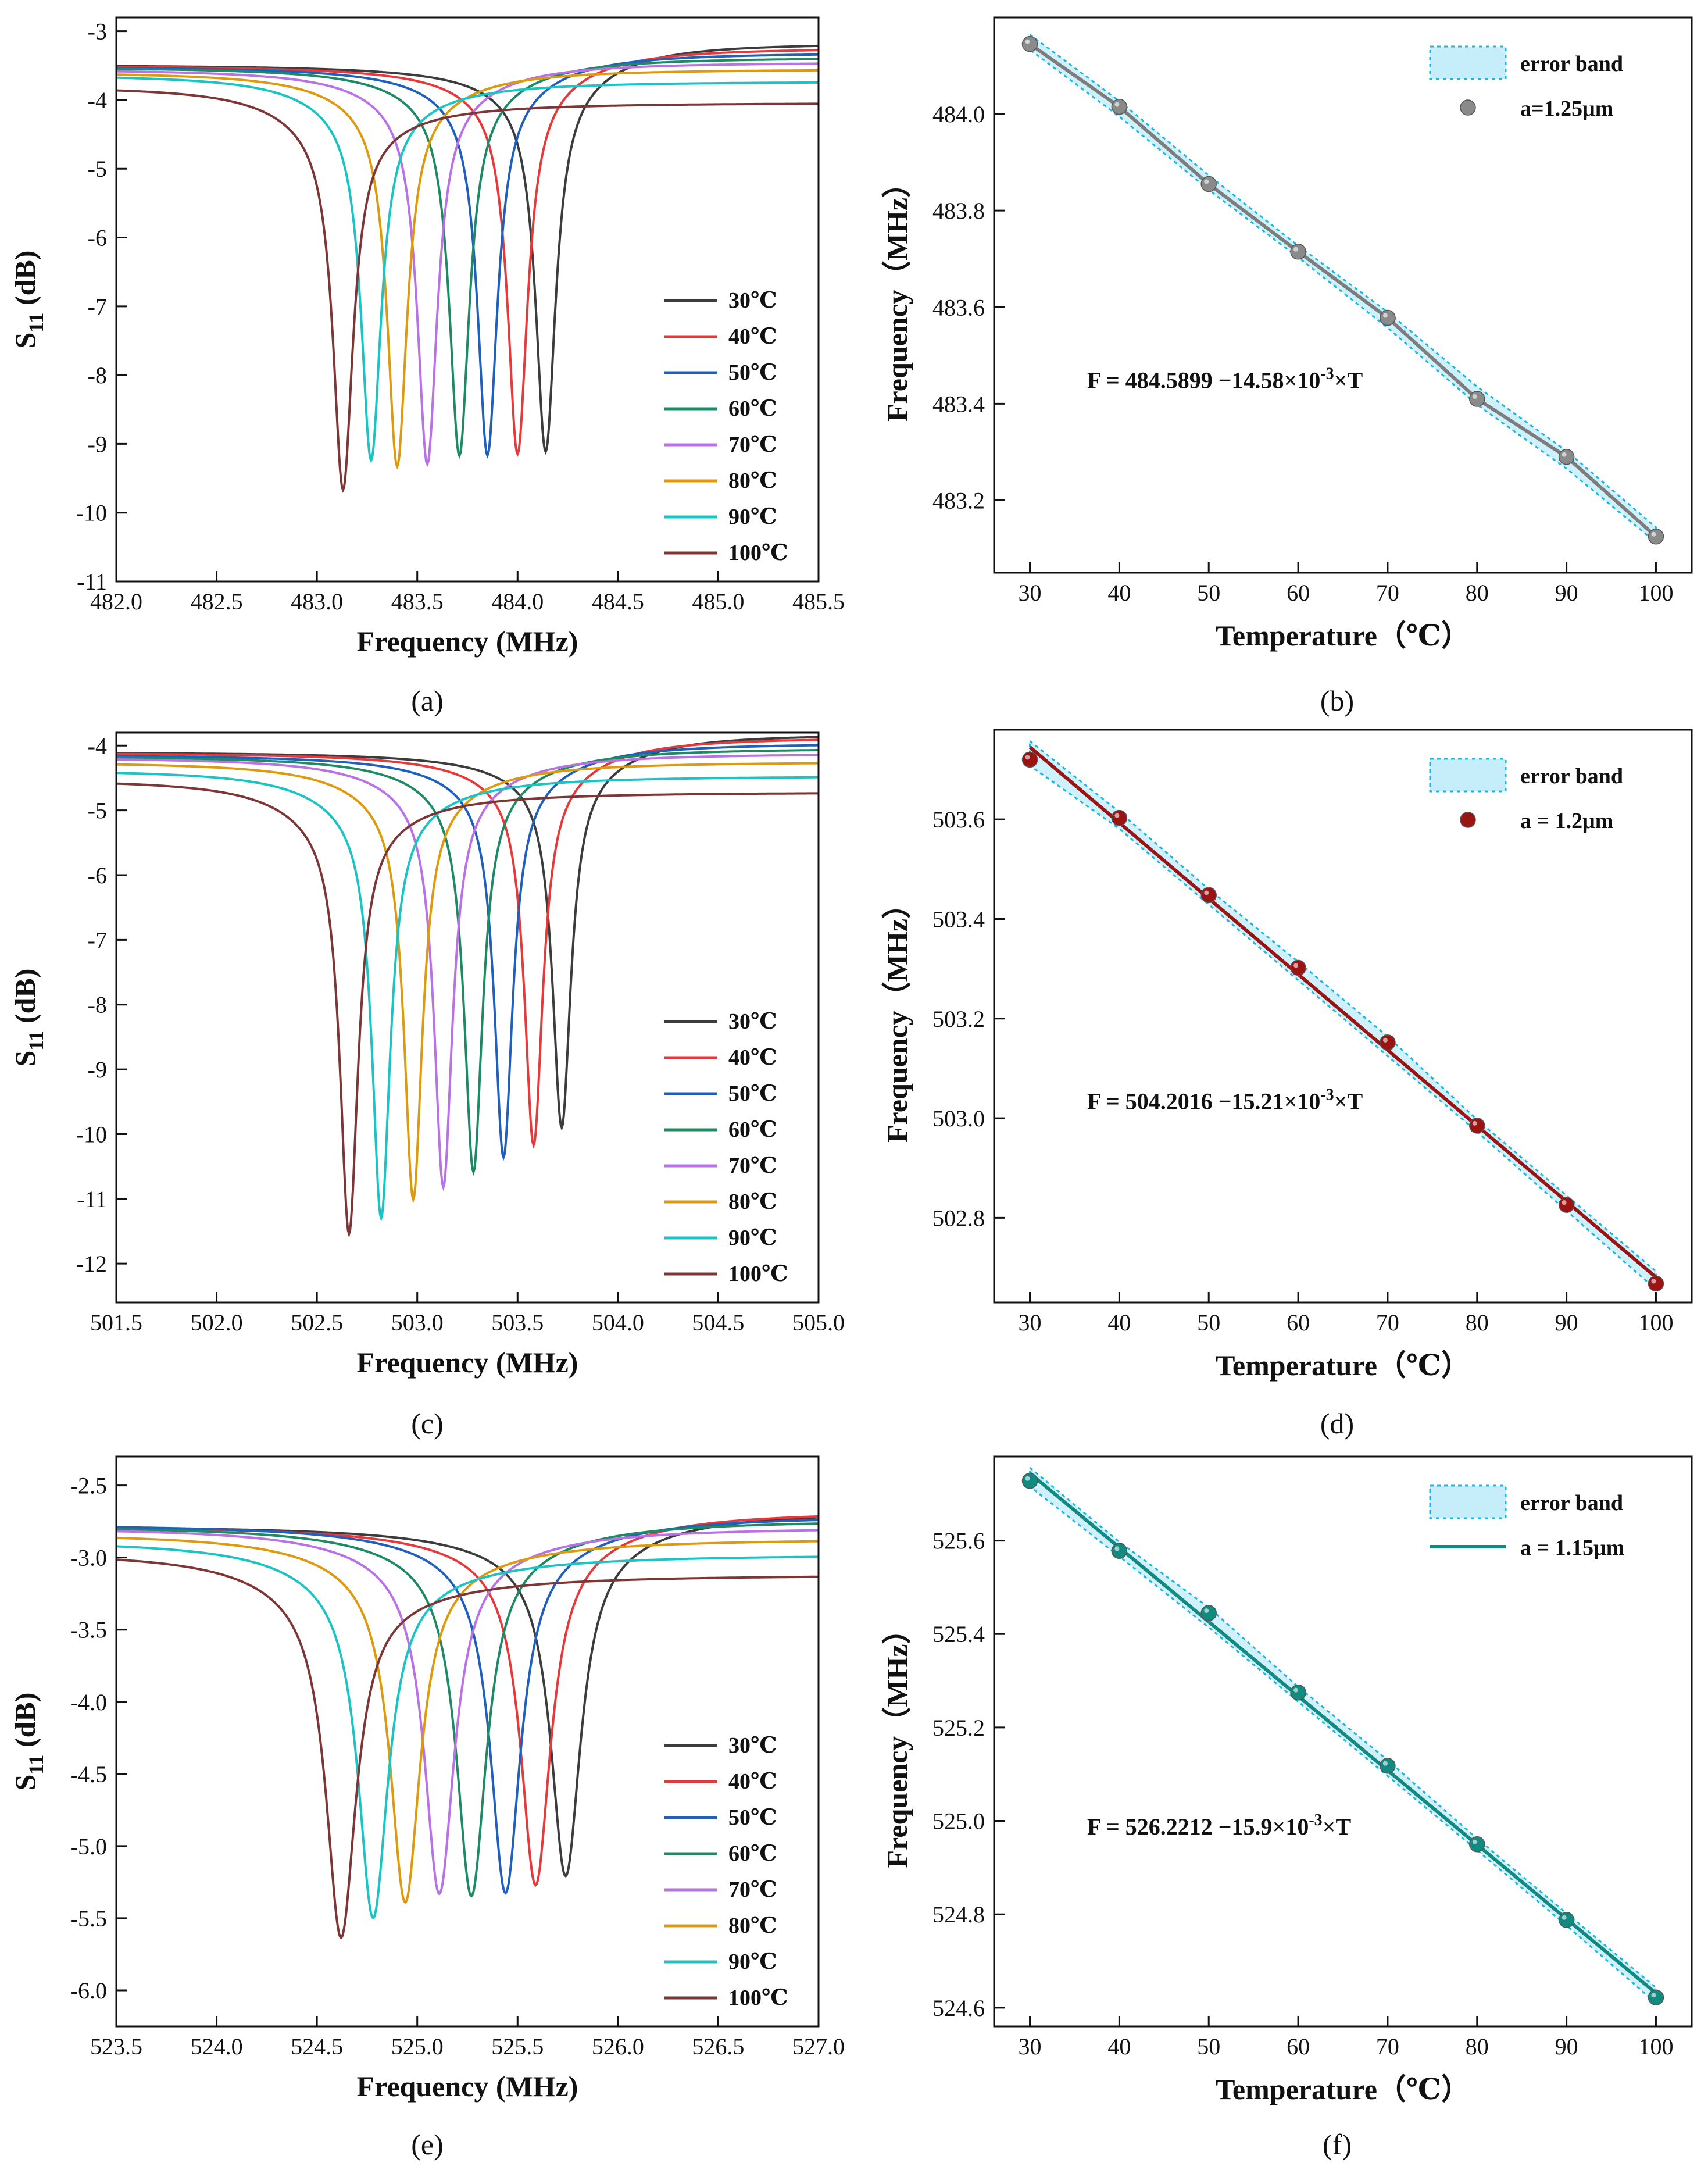 The image size is (1708, 2177). Describe the element at coordinates (97, 1070) in the screenshot. I see `y-tick-label: -9` at that location.